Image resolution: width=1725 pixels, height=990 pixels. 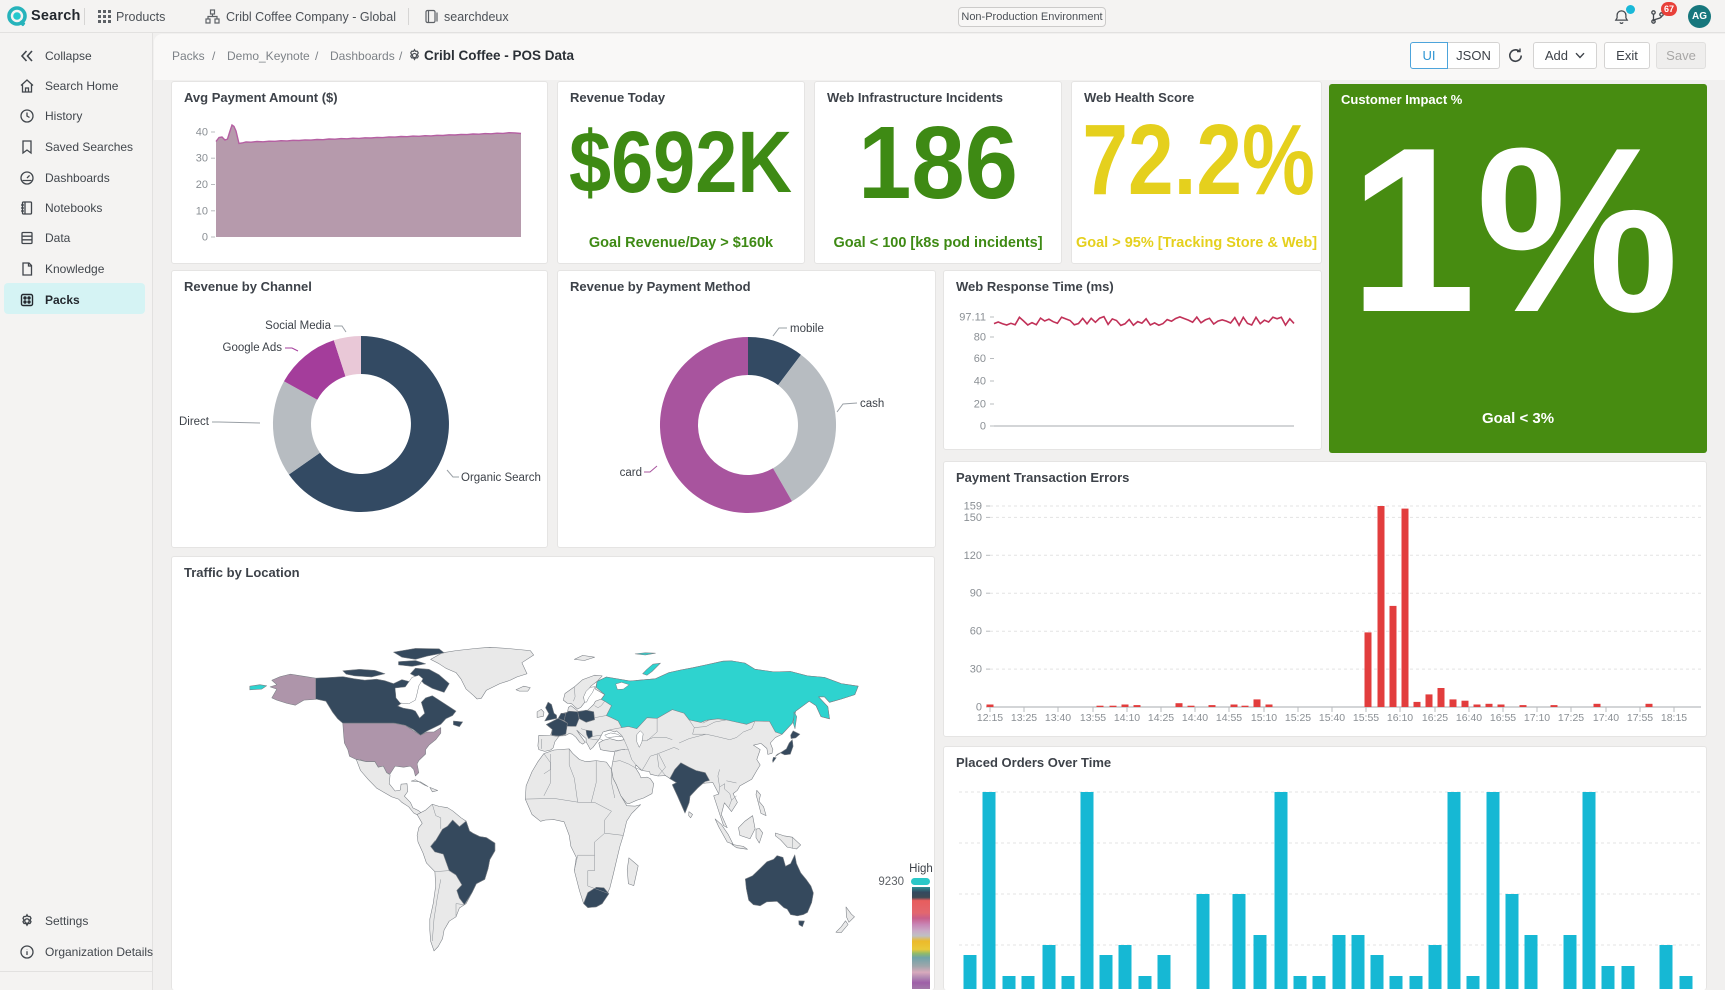 I want to click on svg-text: Social Media, so click(x=298, y=326).